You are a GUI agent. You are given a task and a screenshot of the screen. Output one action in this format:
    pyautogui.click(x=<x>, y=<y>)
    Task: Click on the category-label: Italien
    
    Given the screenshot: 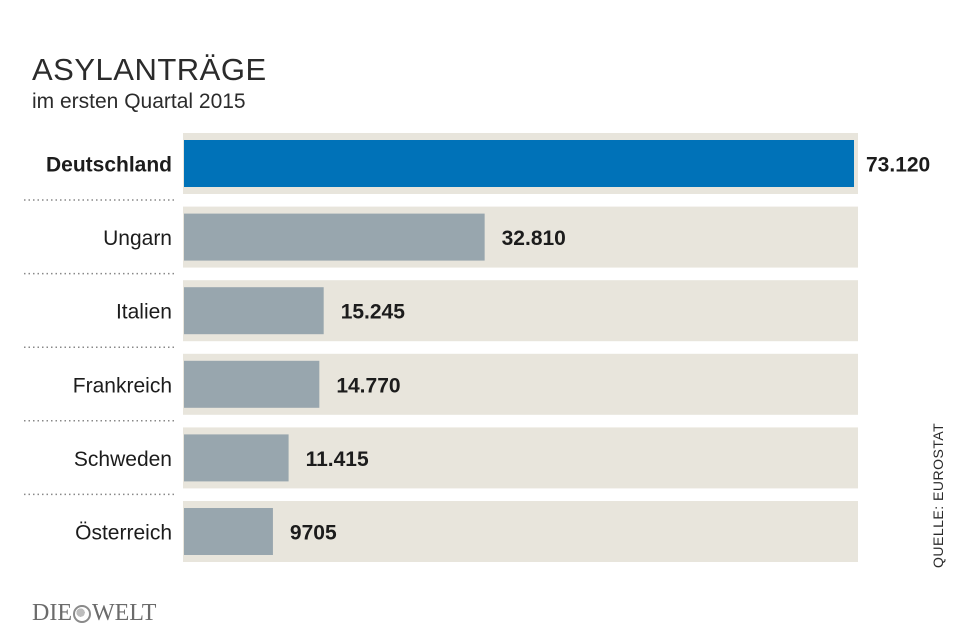 What is the action you would take?
    pyautogui.click(x=144, y=312)
    